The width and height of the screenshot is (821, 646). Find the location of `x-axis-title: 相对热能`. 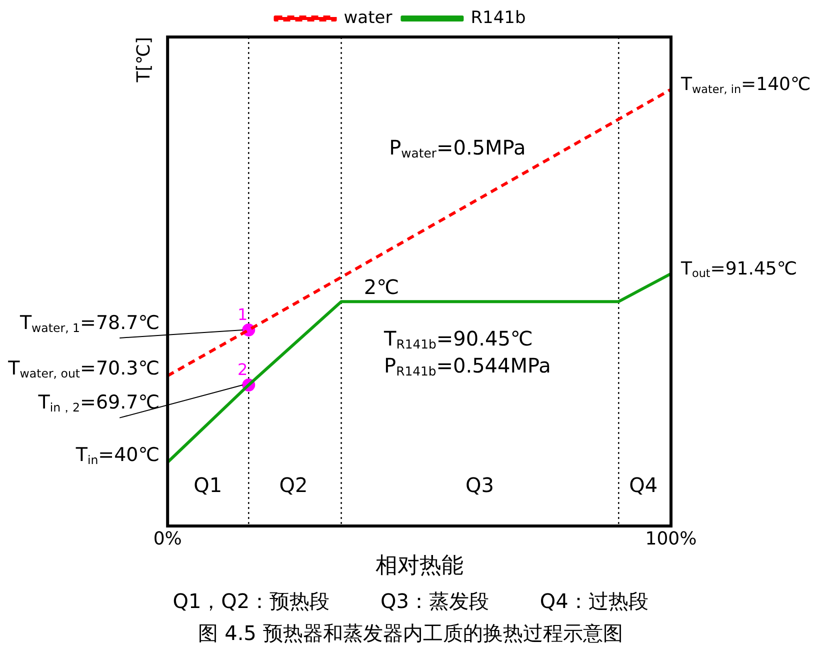

x-axis-title: 相对热能 is located at coordinates (419, 566).